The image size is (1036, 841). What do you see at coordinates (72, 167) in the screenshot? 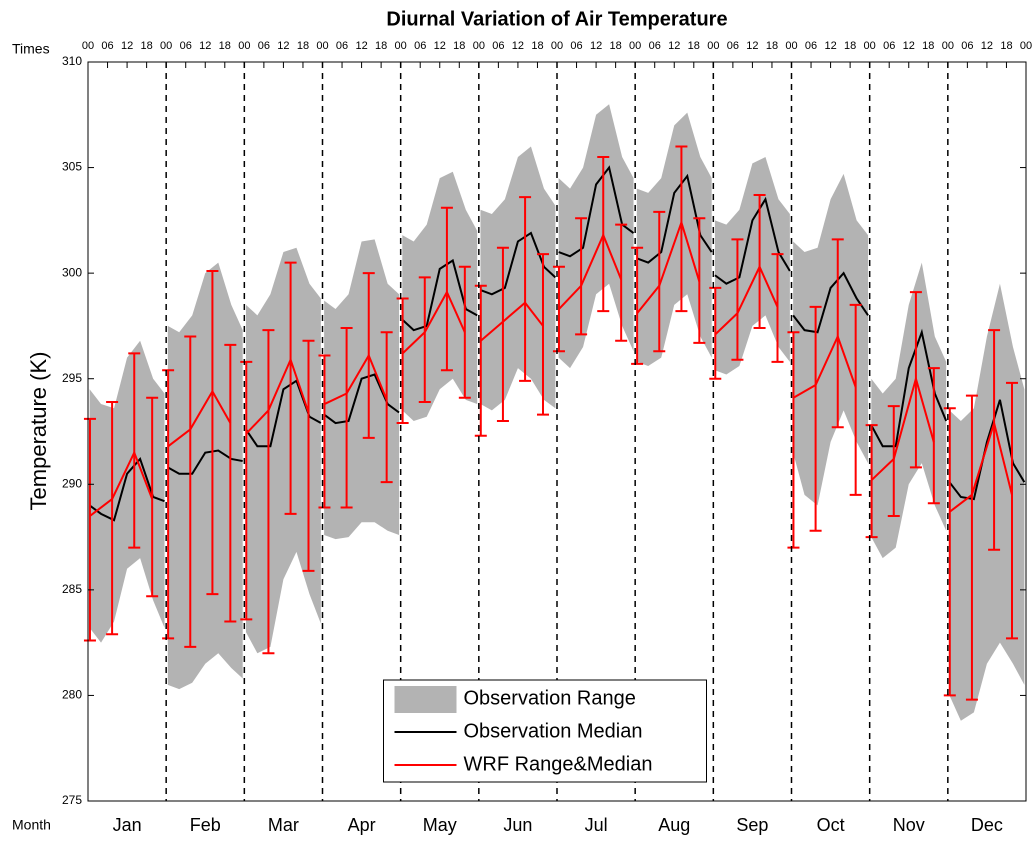
I see `y-tick-label: 305` at bounding box center [72, 167].